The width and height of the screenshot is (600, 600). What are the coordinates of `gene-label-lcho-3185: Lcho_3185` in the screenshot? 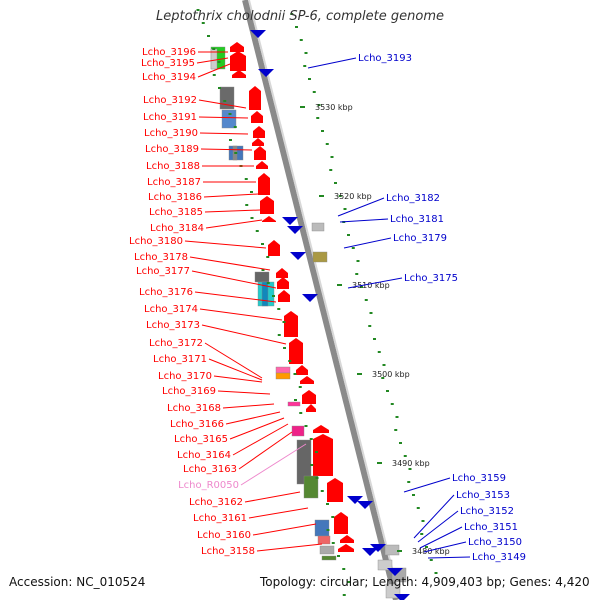 It's located at (176, 212).